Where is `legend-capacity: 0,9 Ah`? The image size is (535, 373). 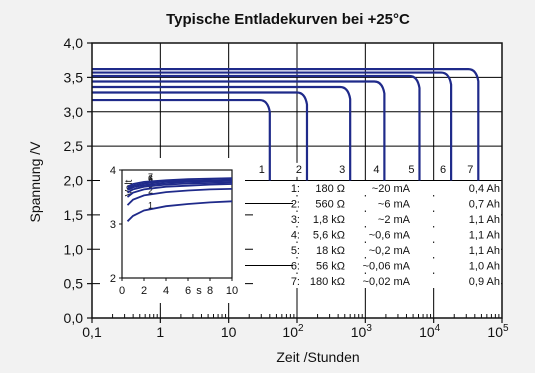 legend-capacity: 0,9 Ah is located at coordinates (484, 282).